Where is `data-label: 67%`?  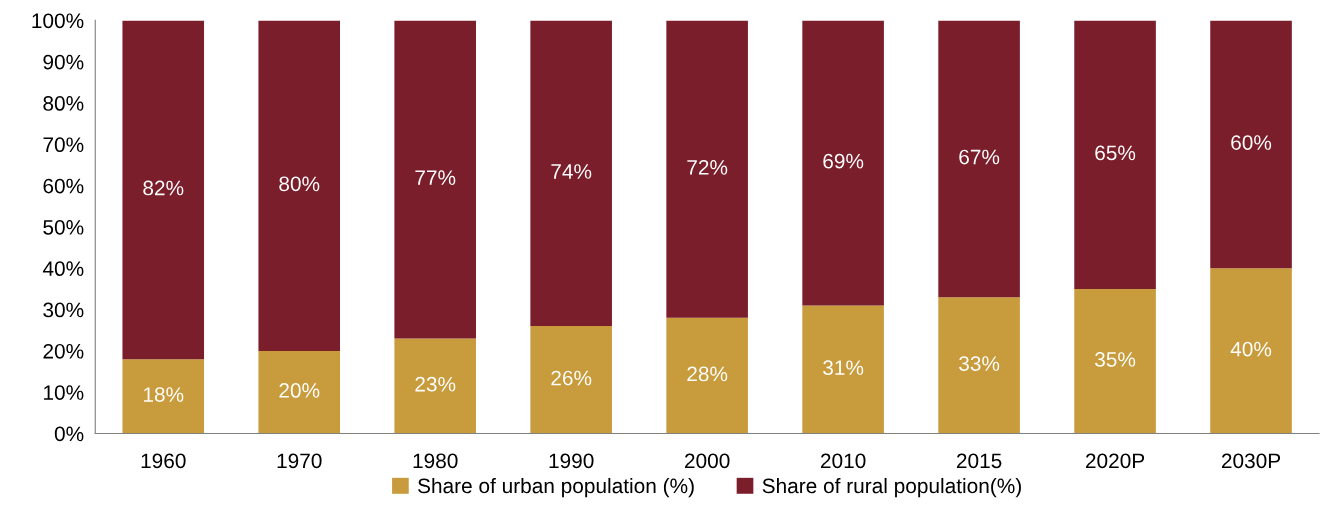 data-label: 67% is located at coordinates (979, 157).